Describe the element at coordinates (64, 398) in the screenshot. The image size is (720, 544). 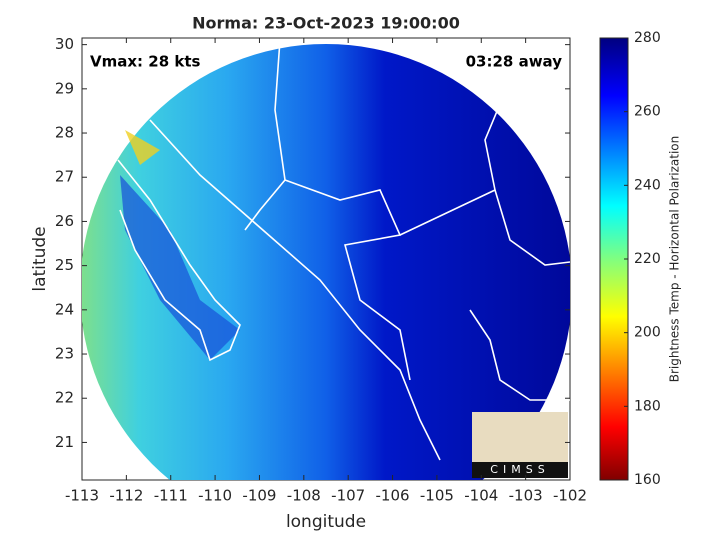
I see `y-tick-label: 22` at that location.